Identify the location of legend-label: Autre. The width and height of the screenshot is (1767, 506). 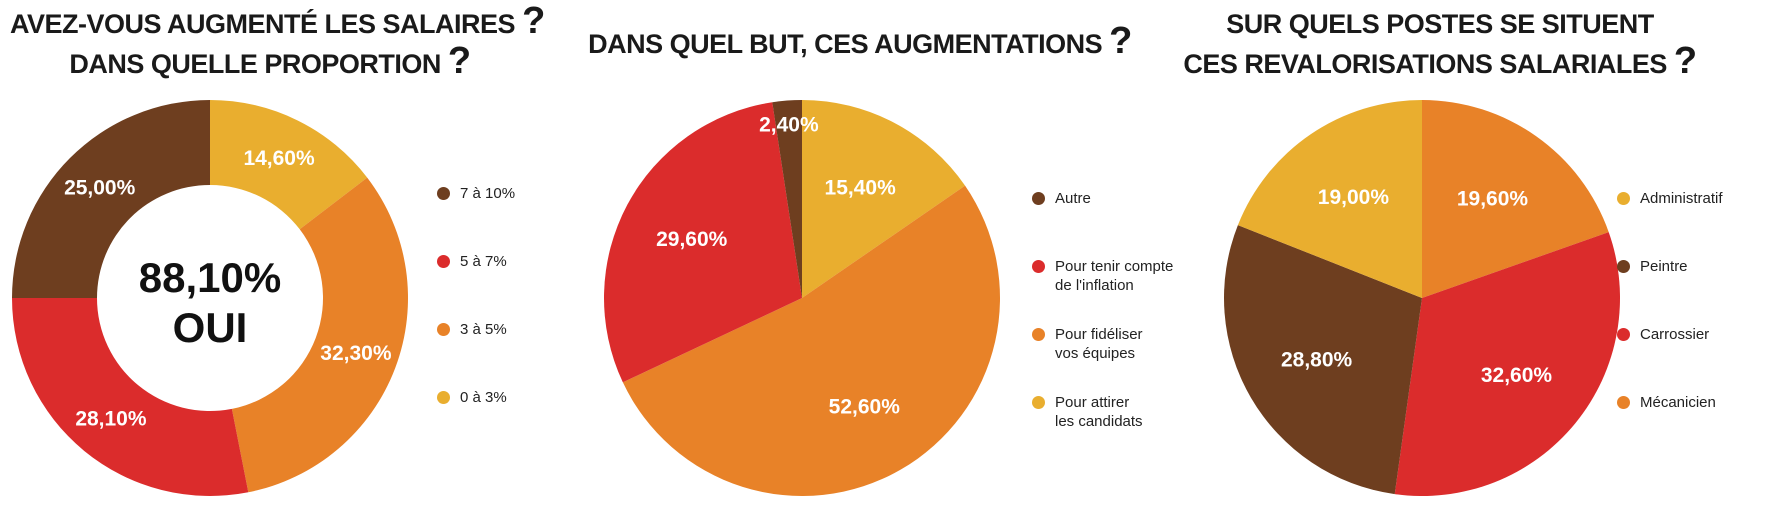
(1073, 198).